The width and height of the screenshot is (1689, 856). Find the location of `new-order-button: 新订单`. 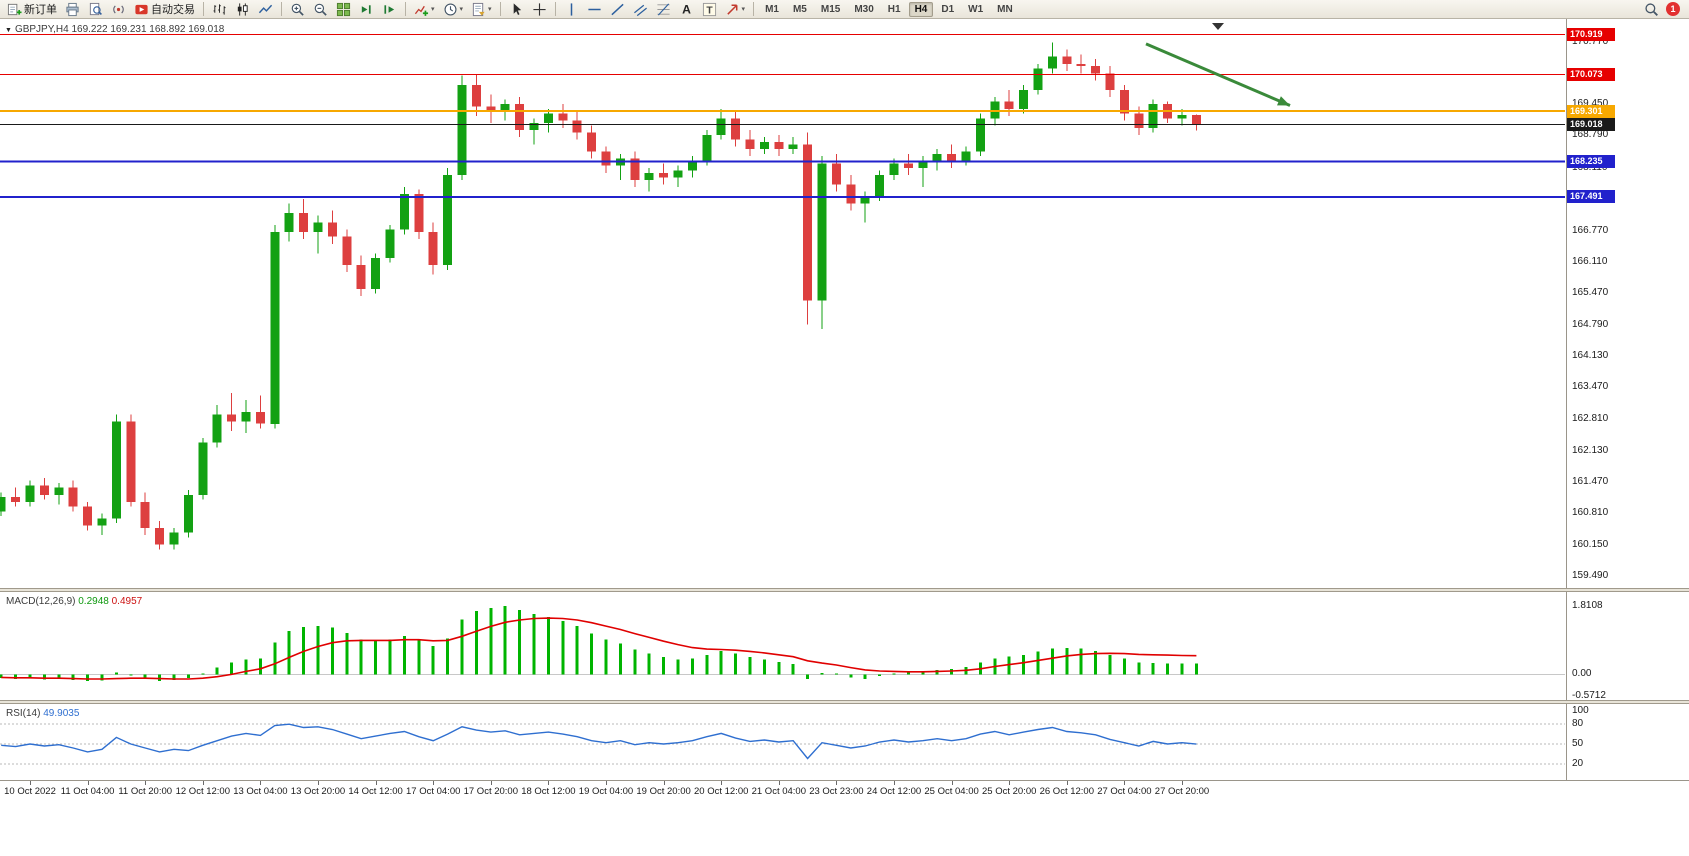

new-order-button: 新订单 is located at coordinates (32, 9).